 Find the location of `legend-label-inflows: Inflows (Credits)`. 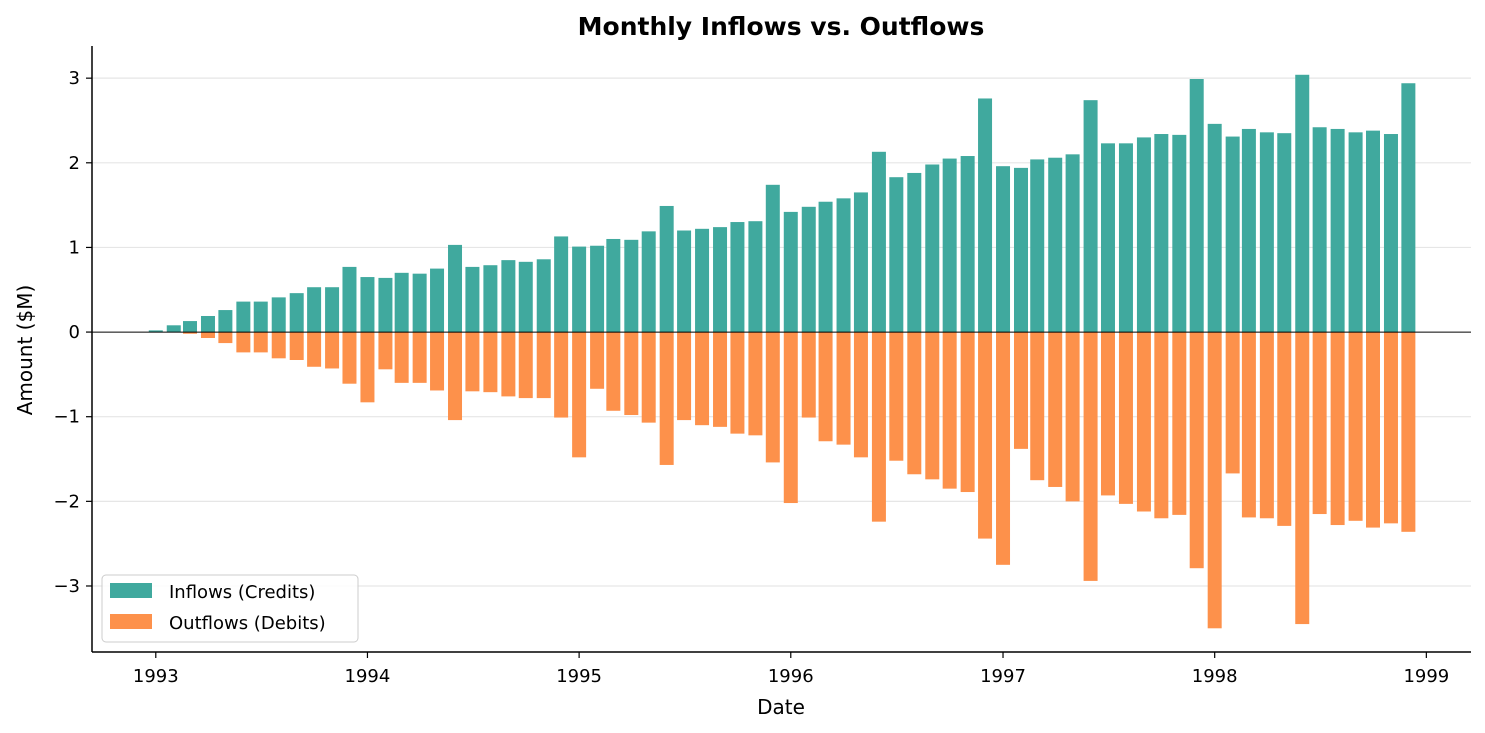

legend-label-inflows: Inflows (Credits) is located at coordinates (242, 592).